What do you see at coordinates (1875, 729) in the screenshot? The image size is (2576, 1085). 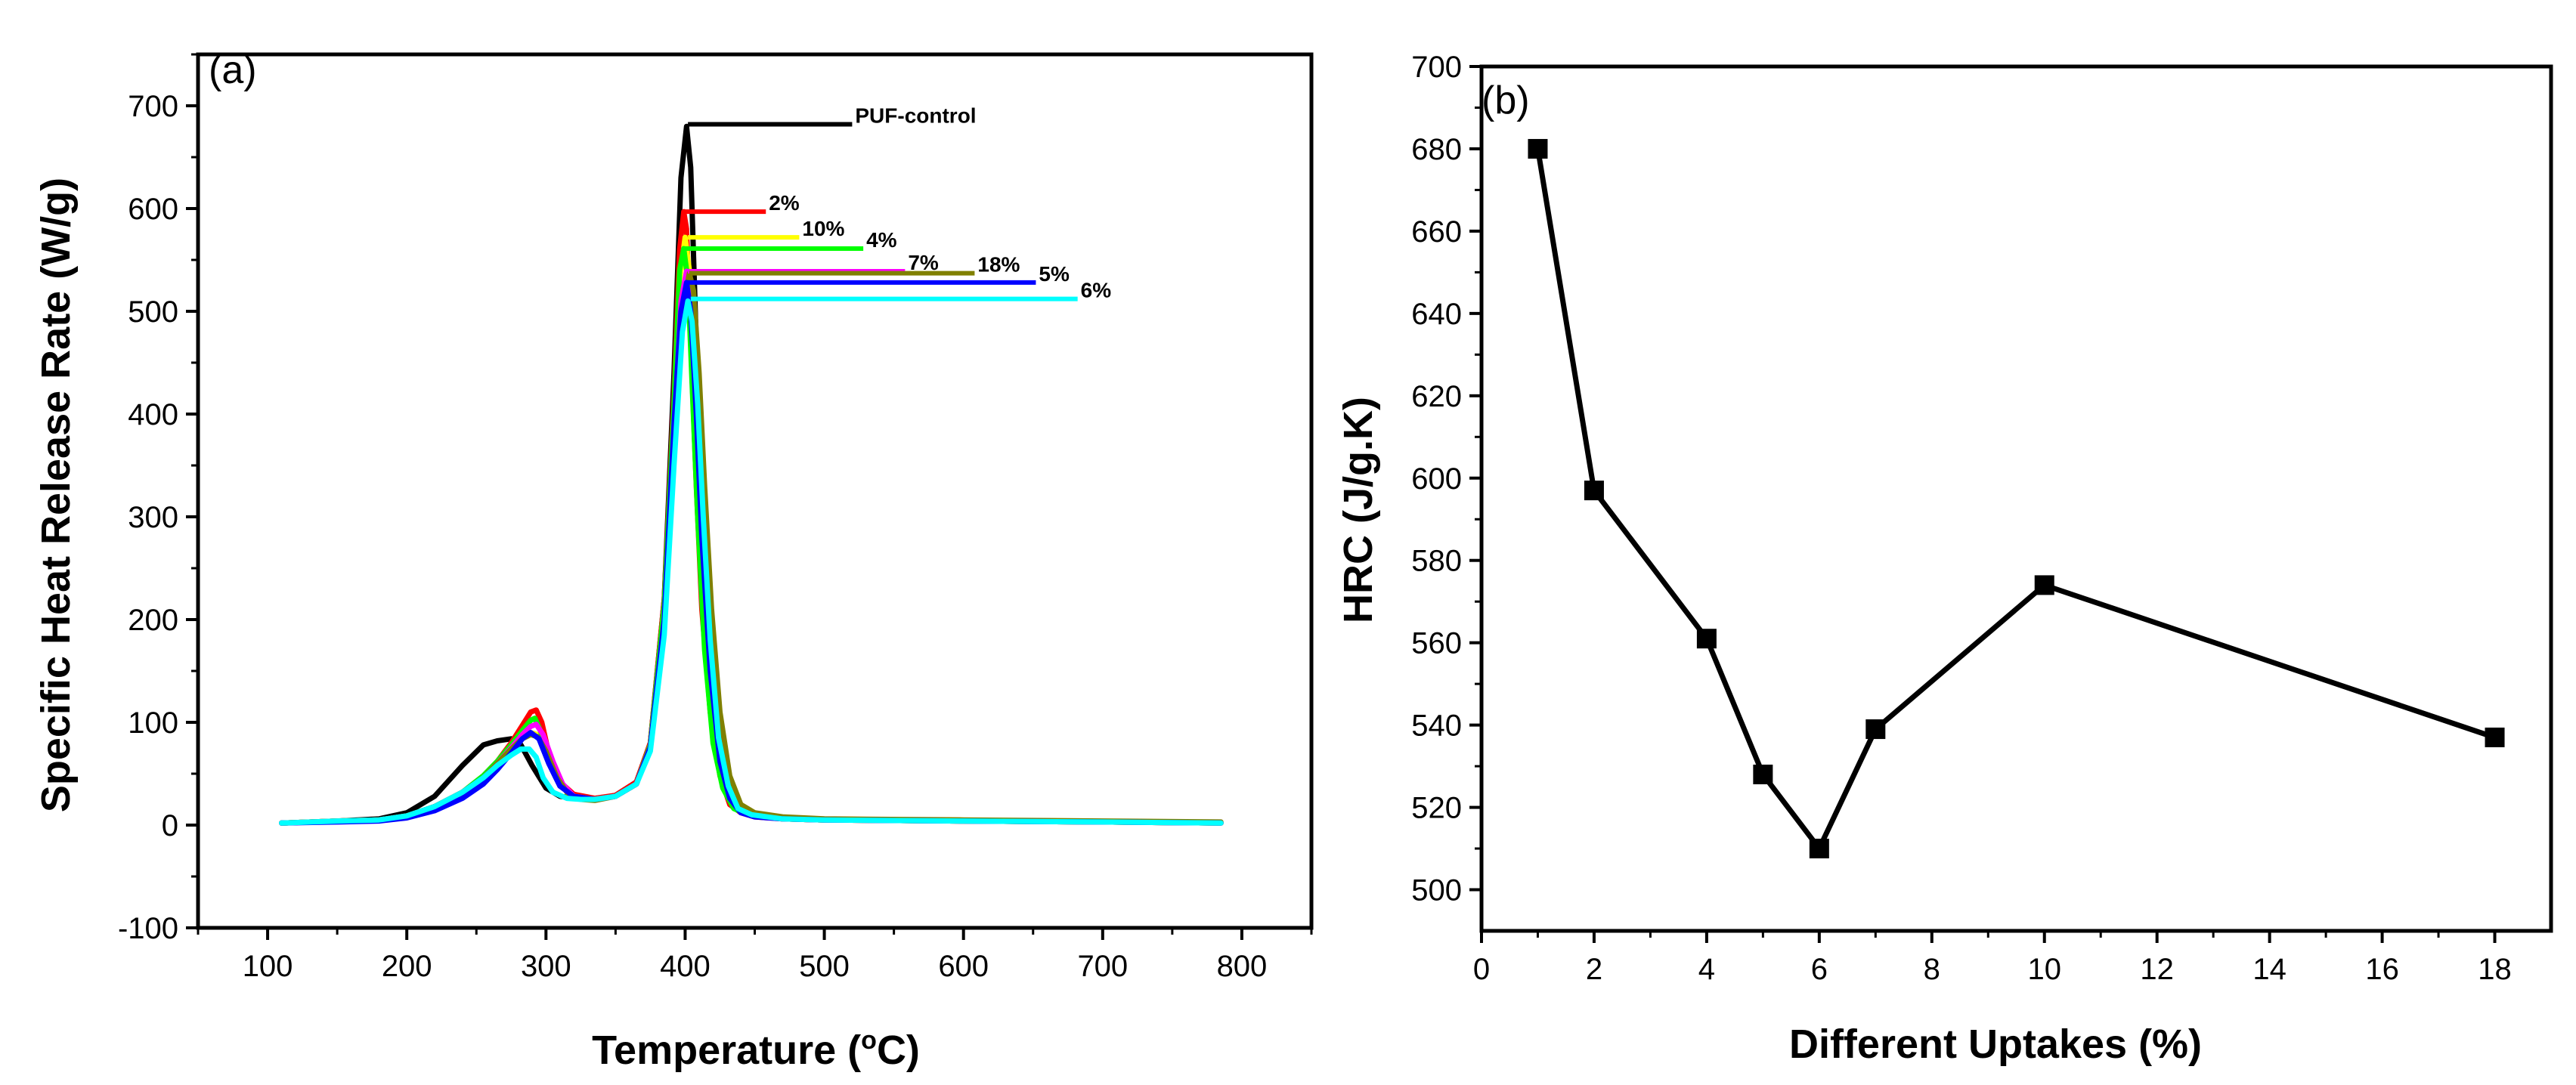 I see `hrc-point-7pct` at bounding box center [1875, 729].